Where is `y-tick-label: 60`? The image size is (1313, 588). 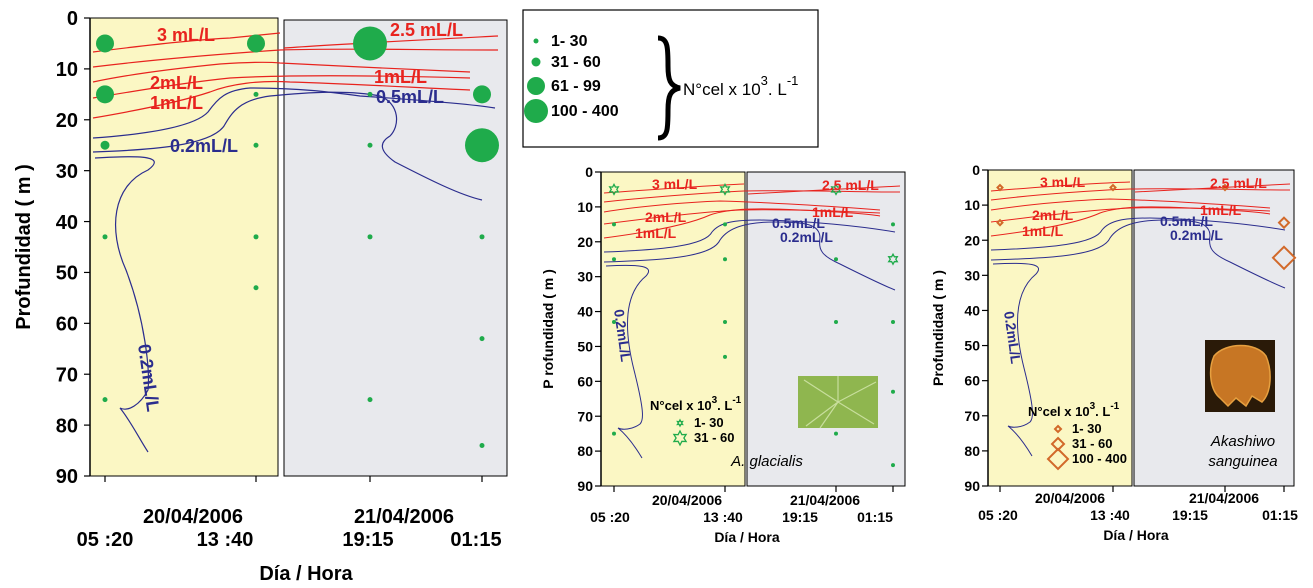
y-tick-label: 60 is located at coordinates (67, 325).